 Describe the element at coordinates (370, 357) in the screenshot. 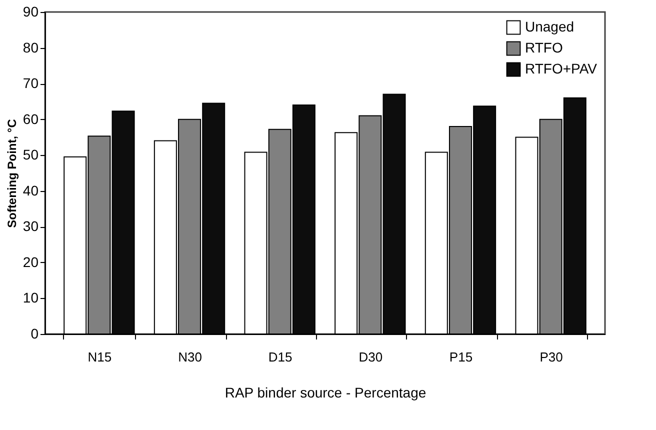

I see `x-tick-label: D30` at that location.